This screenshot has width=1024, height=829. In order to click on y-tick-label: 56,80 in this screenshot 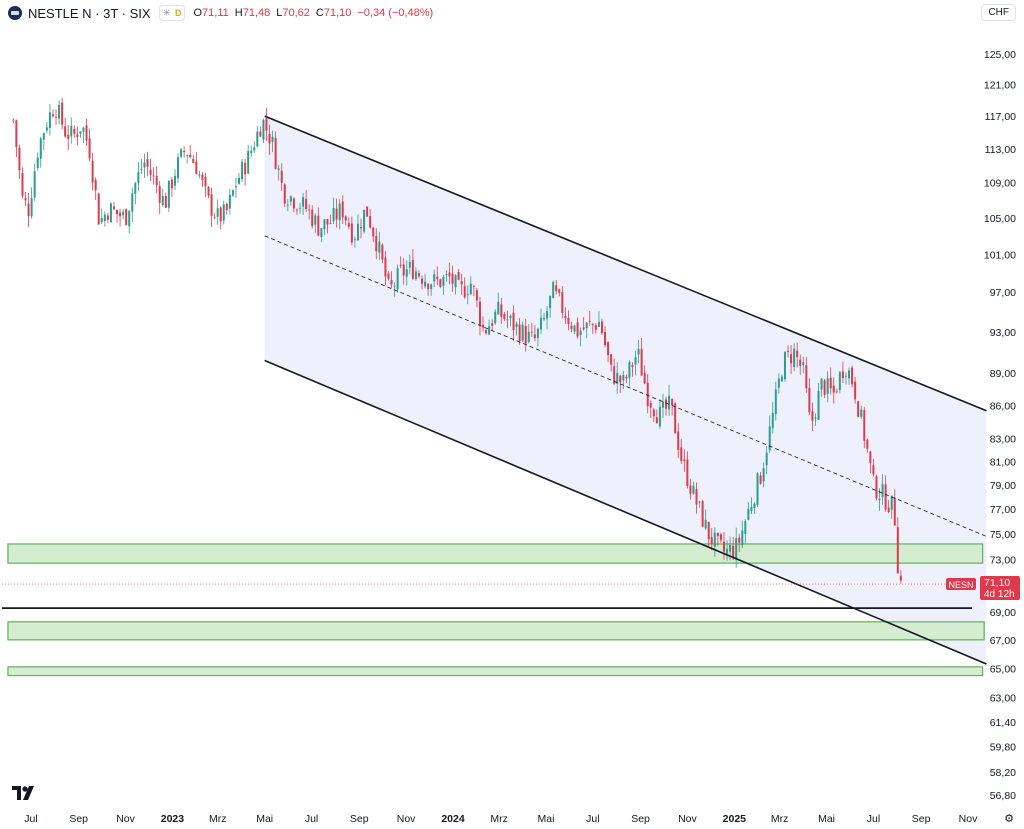, I will do `click(1003, 796)`.